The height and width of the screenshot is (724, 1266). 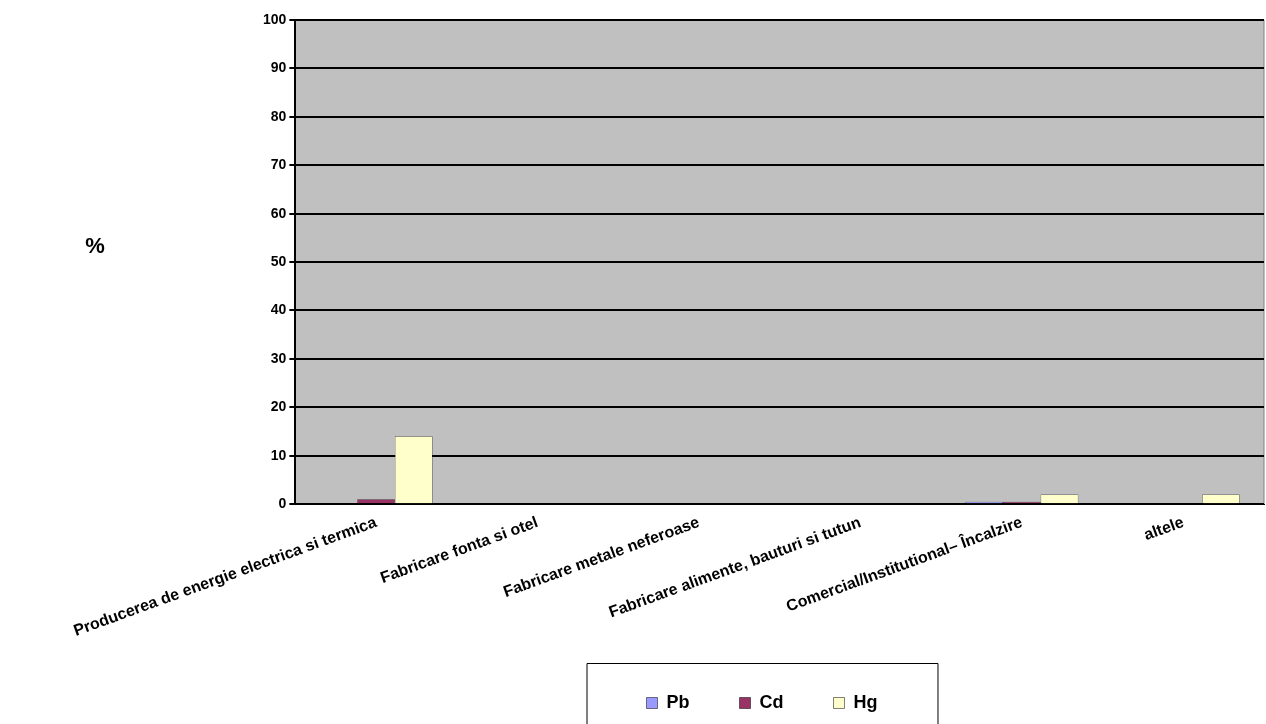 I want to click on y-tick-label: 80, so click(x=278, y=115).